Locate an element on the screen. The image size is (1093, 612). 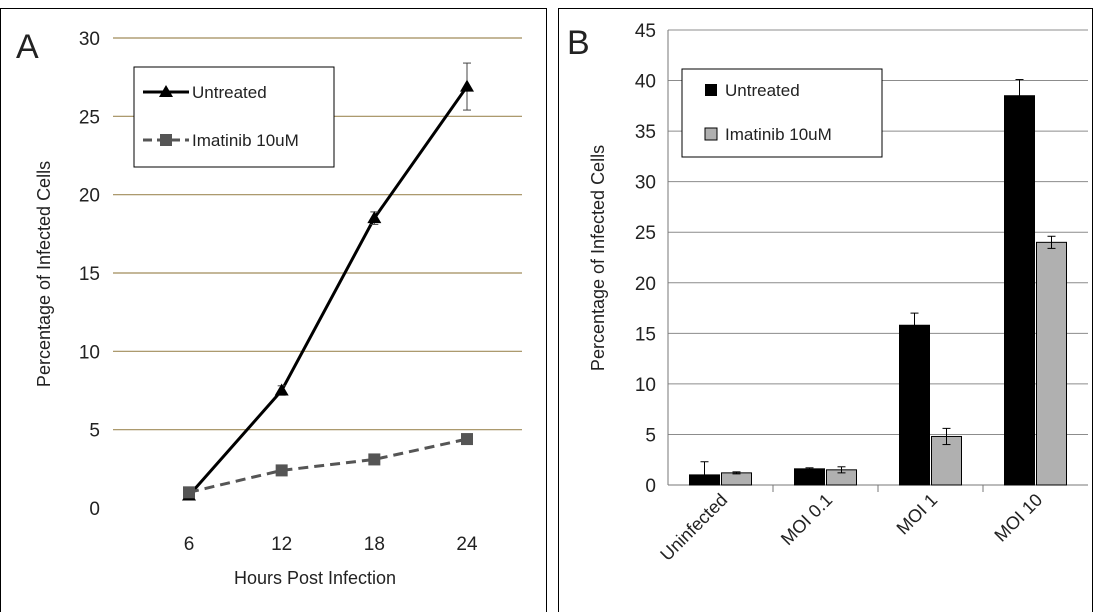
panel-b-y-tick-label: 30 is located at coordinates (645, 183).